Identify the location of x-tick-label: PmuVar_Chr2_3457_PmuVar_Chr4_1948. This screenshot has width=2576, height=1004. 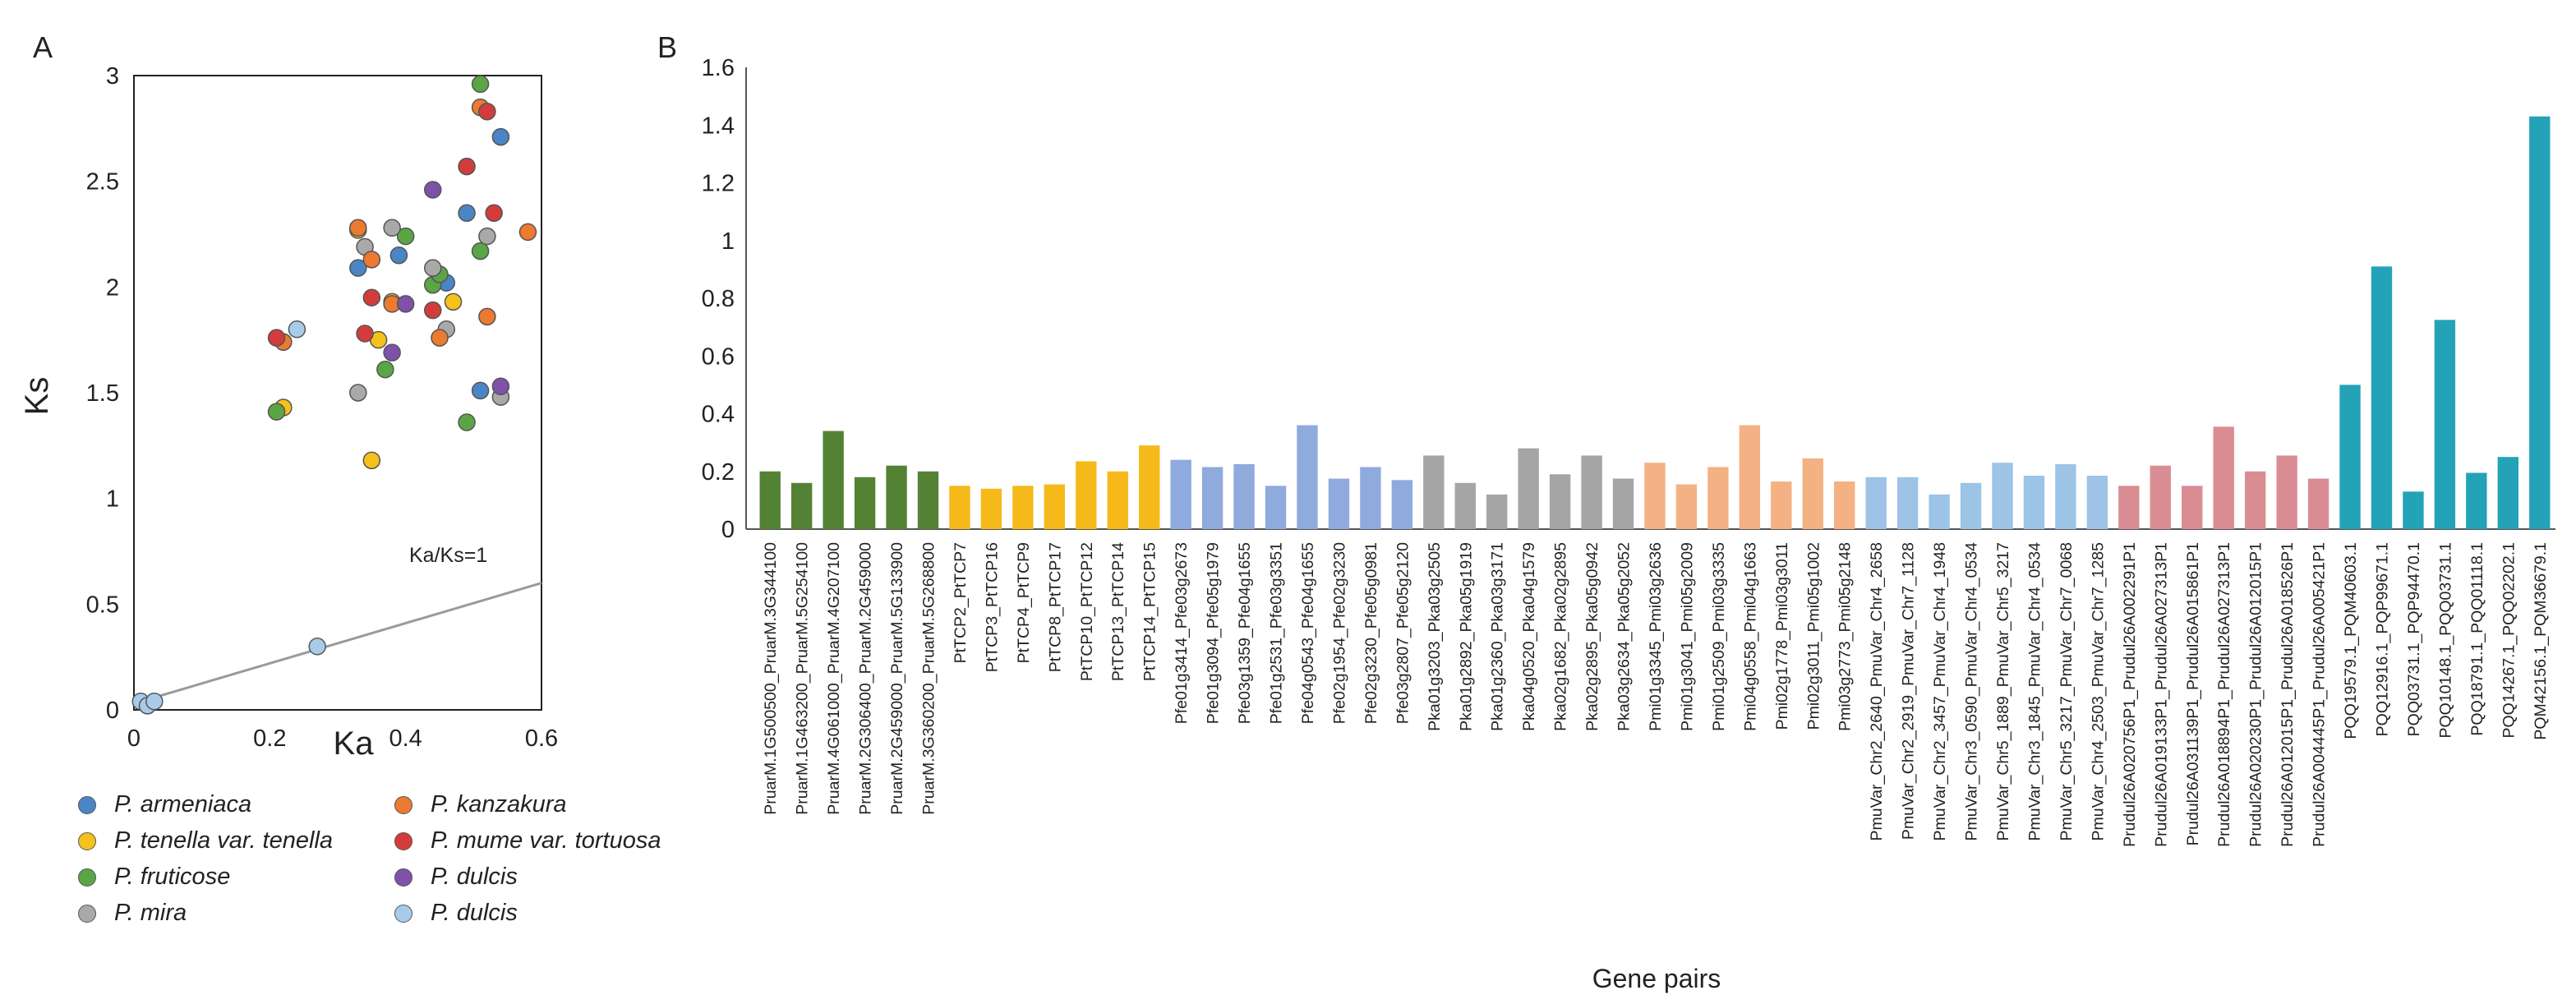
(1940, 692).